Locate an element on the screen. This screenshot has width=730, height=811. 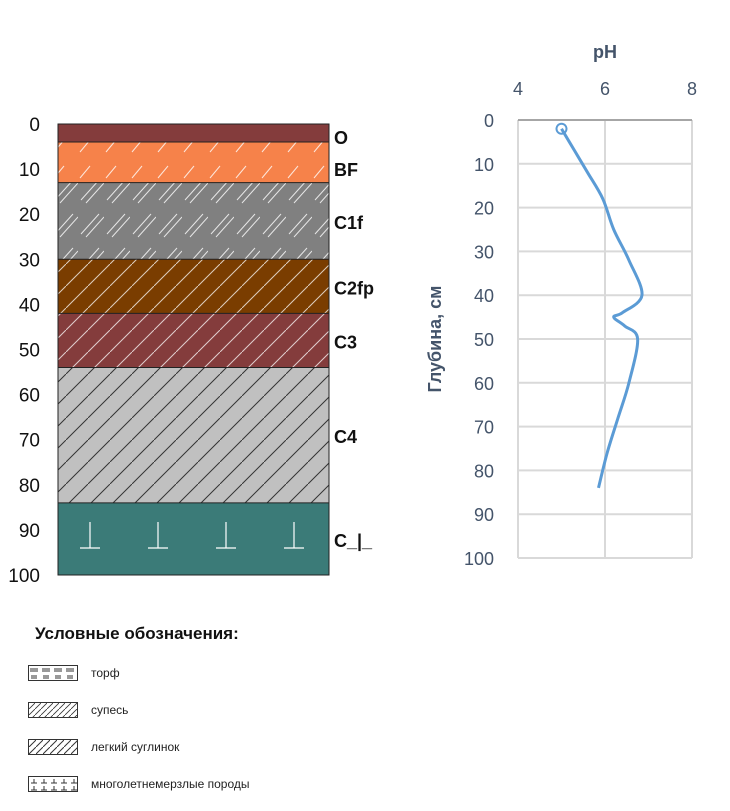
horizon-label: C1f is located at coordinates (349, 223).